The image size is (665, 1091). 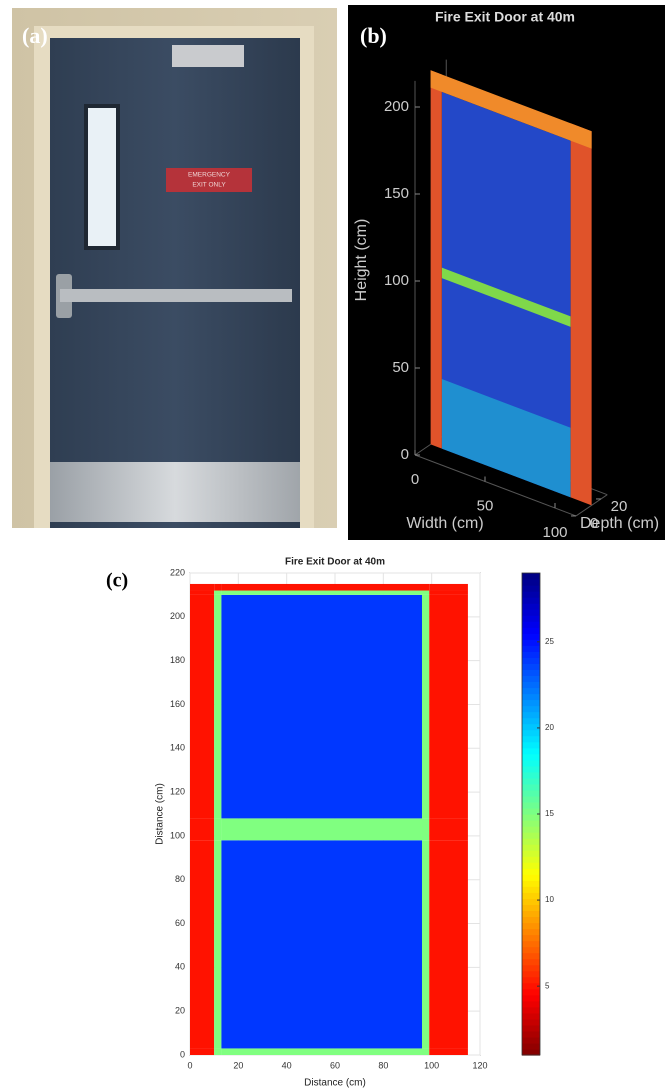 What do you see at coordinates (180, 1011) in the screenshot?
I see `y-tick-label: 20` at bounding box center [180, 1011].